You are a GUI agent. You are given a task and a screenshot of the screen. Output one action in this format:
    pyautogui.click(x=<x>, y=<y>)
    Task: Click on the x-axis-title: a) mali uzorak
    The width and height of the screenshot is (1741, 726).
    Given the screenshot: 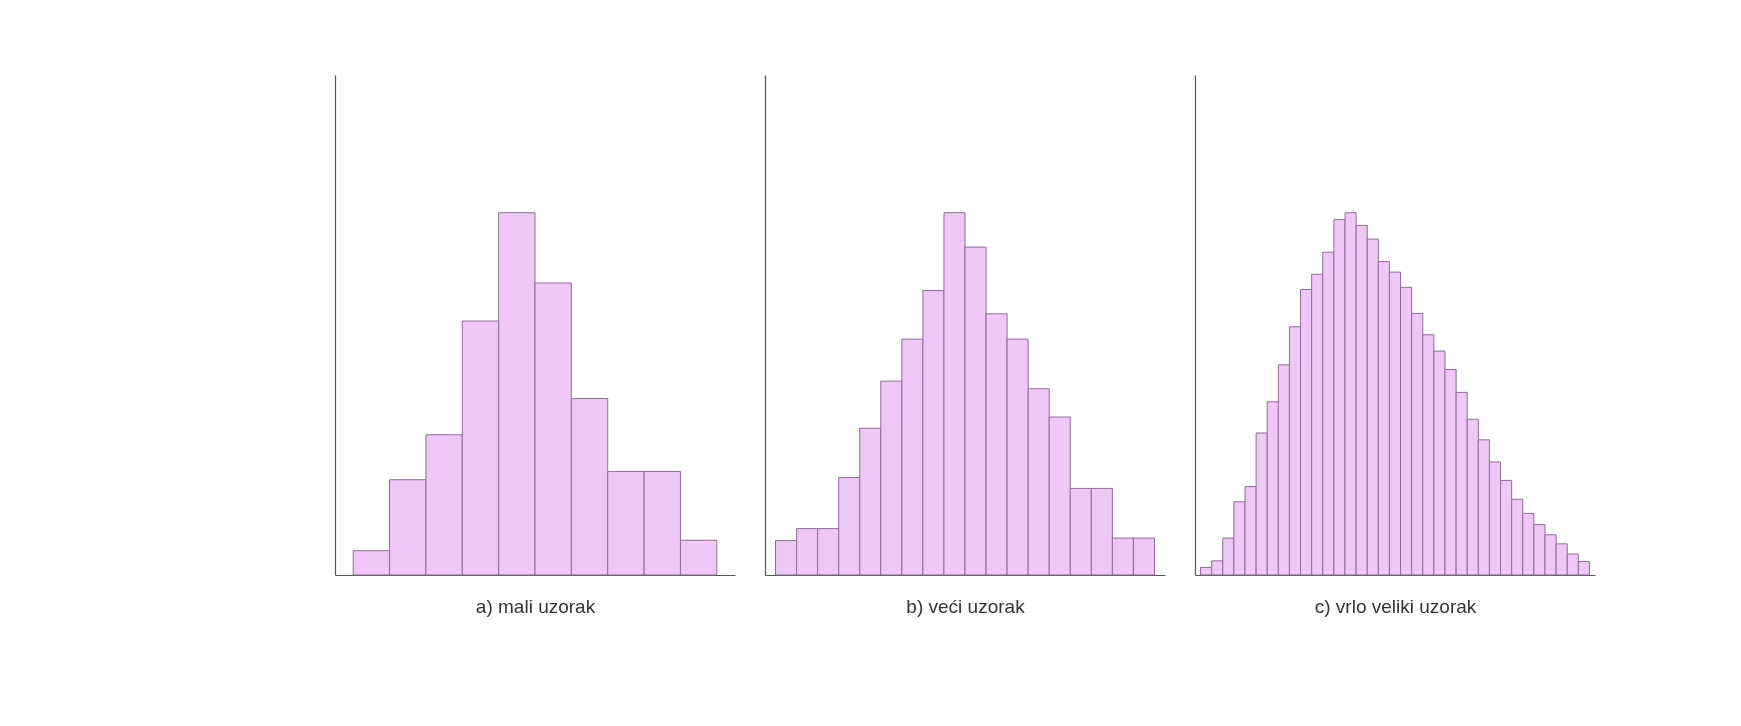 What is the action you would take?
    pyautogui.click(x=535, y=606)
    